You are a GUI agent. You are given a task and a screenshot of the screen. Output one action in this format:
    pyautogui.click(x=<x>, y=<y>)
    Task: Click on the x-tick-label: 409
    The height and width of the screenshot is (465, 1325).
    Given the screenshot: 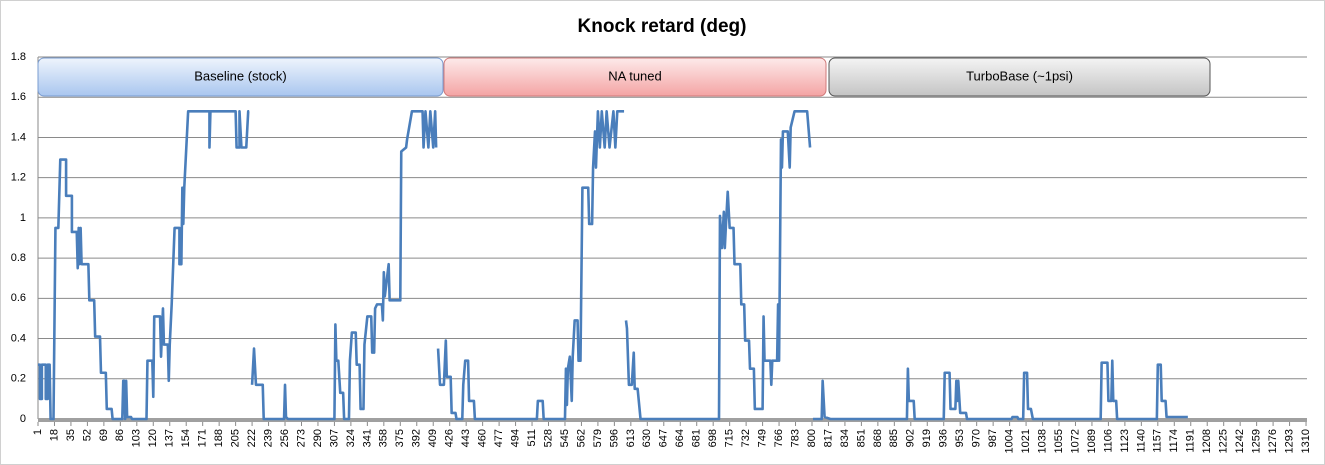 What is the action you would take?
    pyautogui.click(x=433, y=438)
    